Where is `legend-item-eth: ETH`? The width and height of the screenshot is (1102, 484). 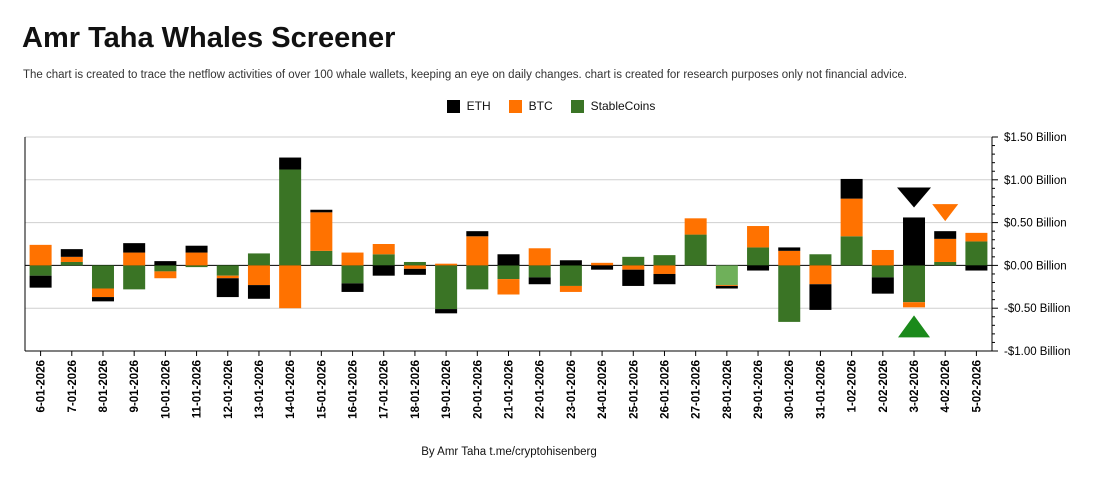 legend-item-eth: ETH is located at coordinates (468, 106).